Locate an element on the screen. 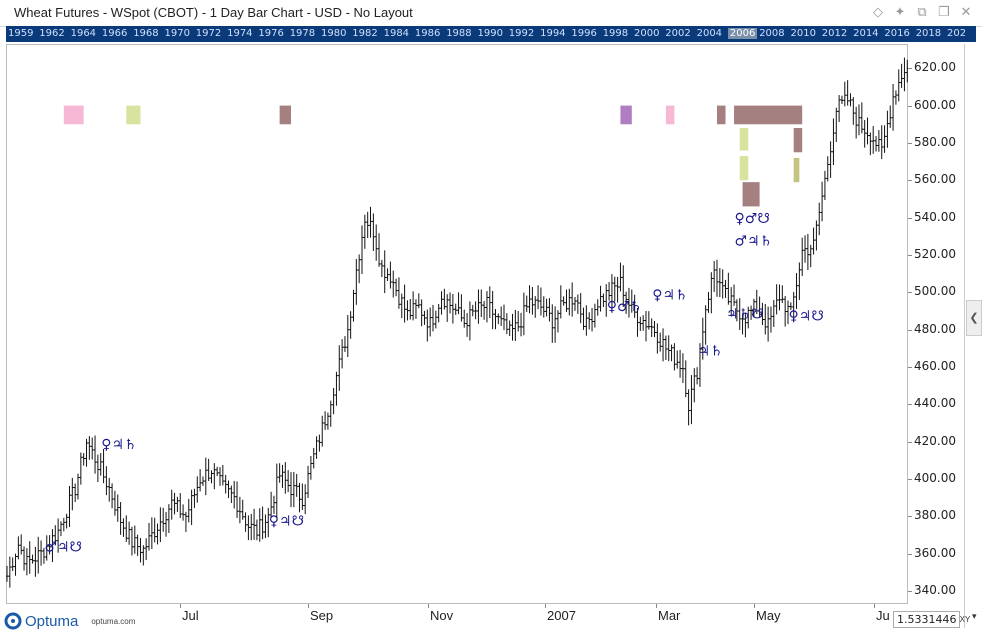 The width and height of the screenshot is (982, 635). year-label: 1978 is located at coordinates (302, 33).